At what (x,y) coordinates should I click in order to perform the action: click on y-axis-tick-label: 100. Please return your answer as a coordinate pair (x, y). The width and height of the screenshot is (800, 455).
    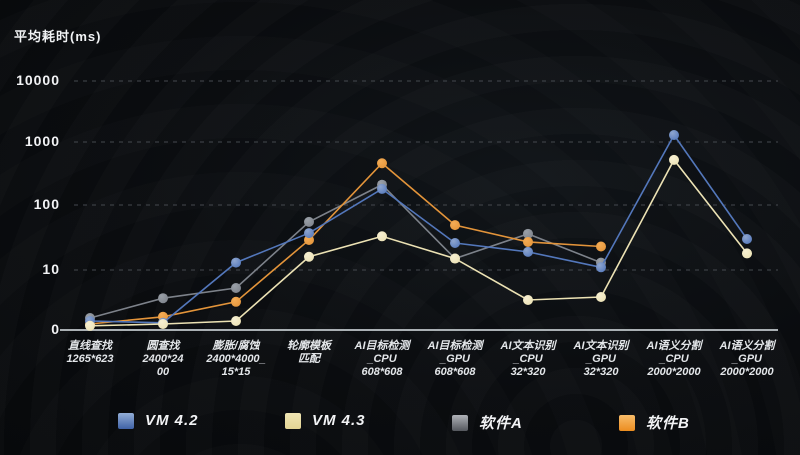
    Looking at the image, I should click on (46, 204).